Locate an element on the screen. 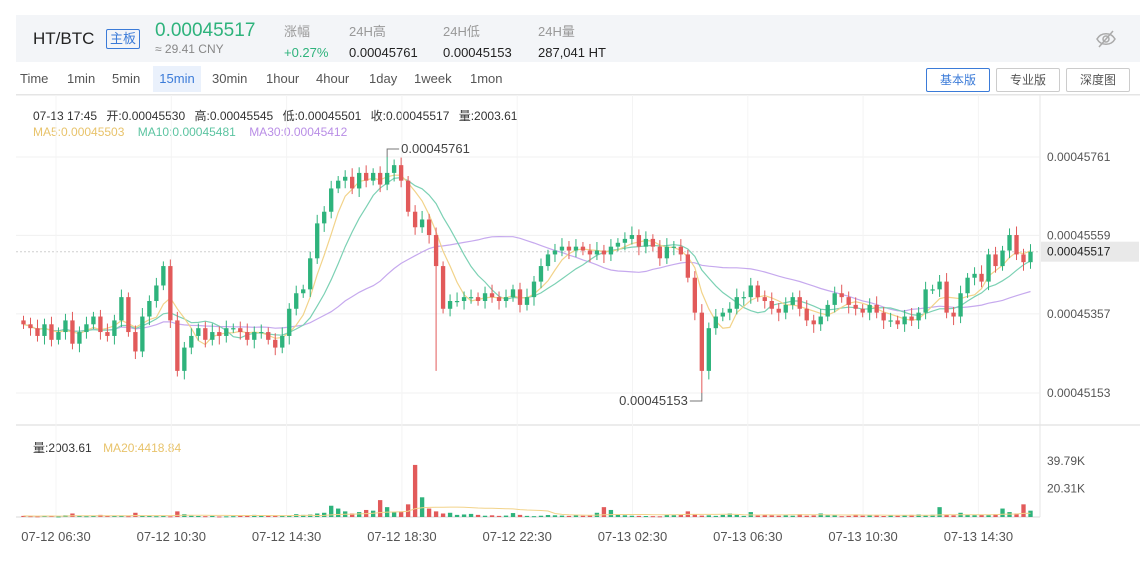 The image size is (1148, 570). pro-view-button: 专业版 is located at coordinates (1028, 80).